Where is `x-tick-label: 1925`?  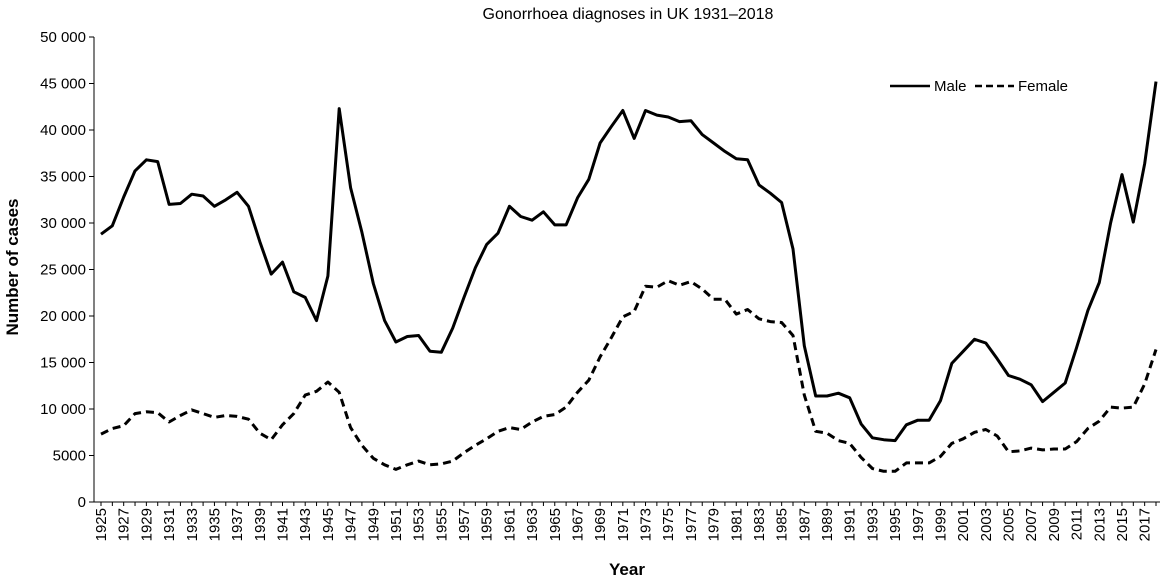 x-tick-label: 1925 is located at coordinates (101, 524).